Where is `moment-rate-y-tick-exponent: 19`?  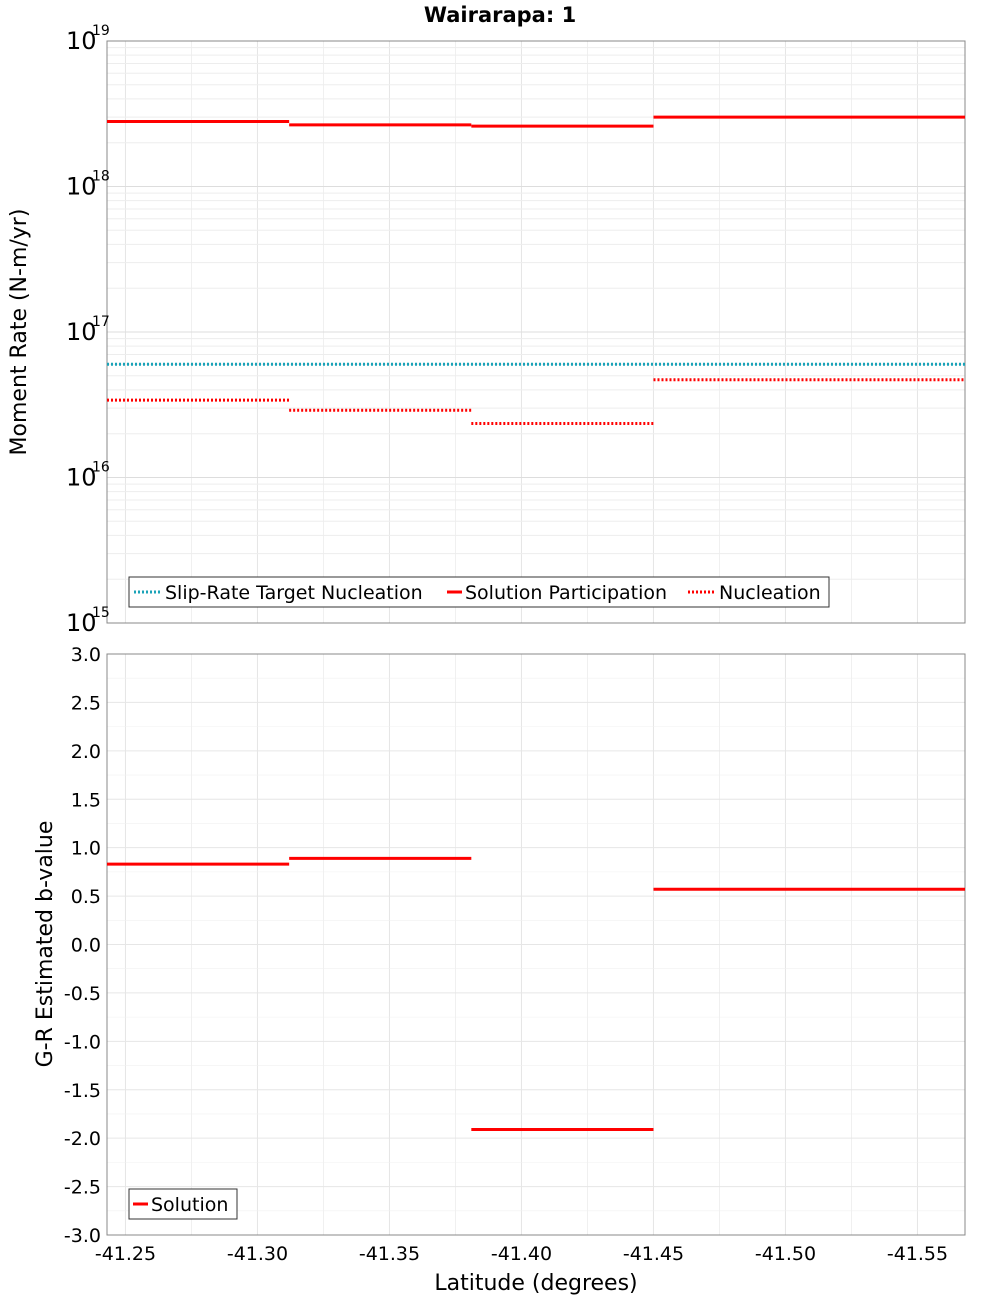 moment-rate-y-tick-exponent: 19 is located at coordinates (101, 31).